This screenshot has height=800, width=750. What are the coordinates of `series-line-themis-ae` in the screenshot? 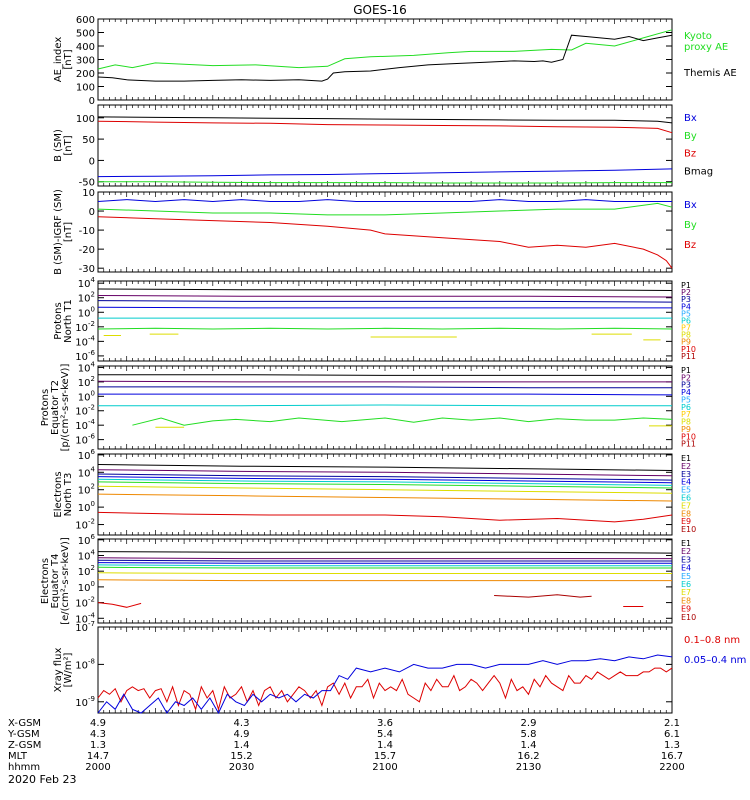 It's located at (385, 58).